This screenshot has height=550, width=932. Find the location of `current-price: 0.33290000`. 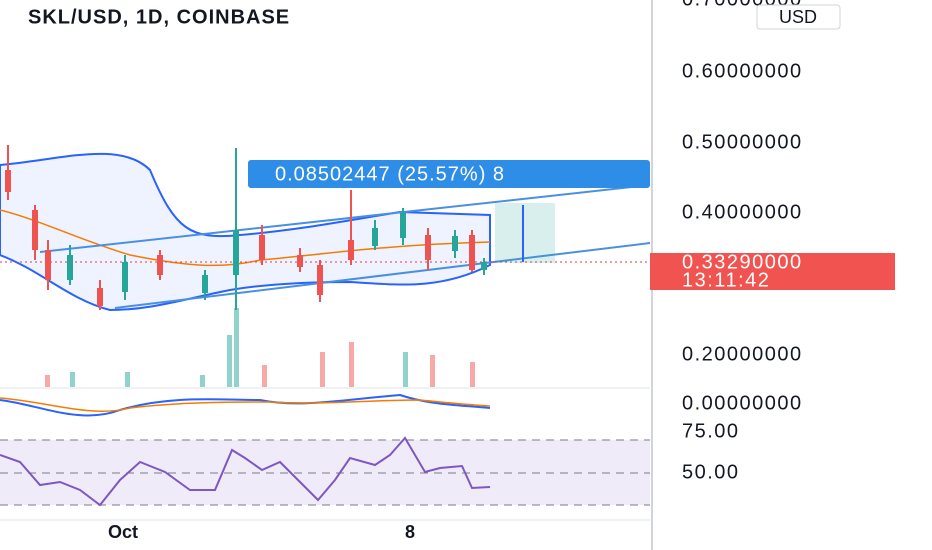

current-price: 0.33290000 is located at coordinates (742, 262).